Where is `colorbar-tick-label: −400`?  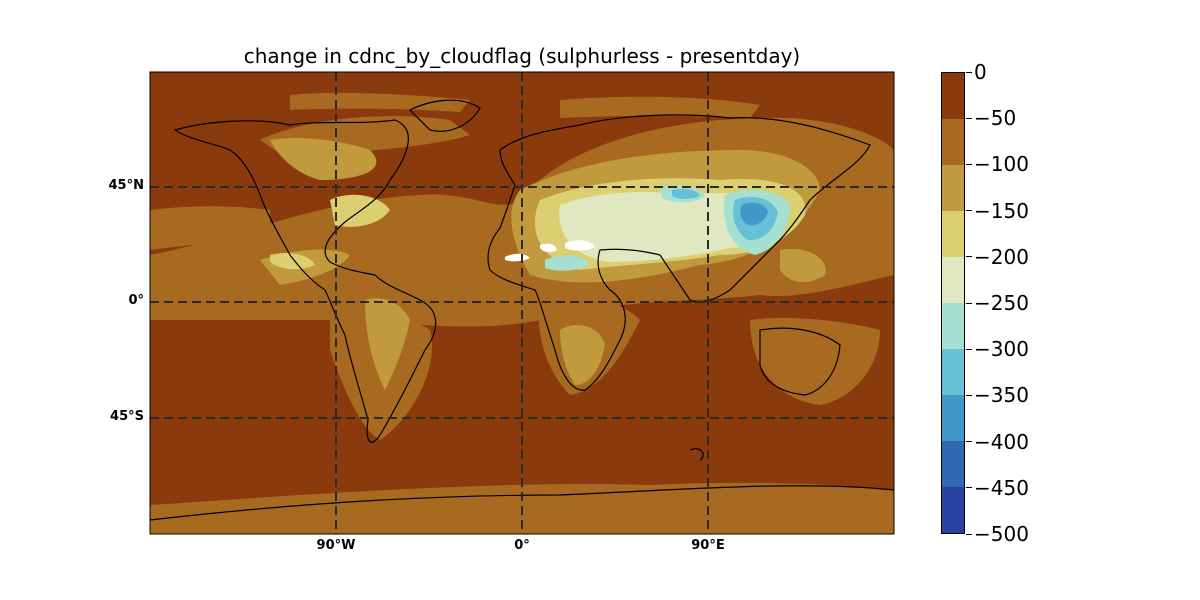
colorbar-tick-label: −400 is located at coordinates (1001, 441).